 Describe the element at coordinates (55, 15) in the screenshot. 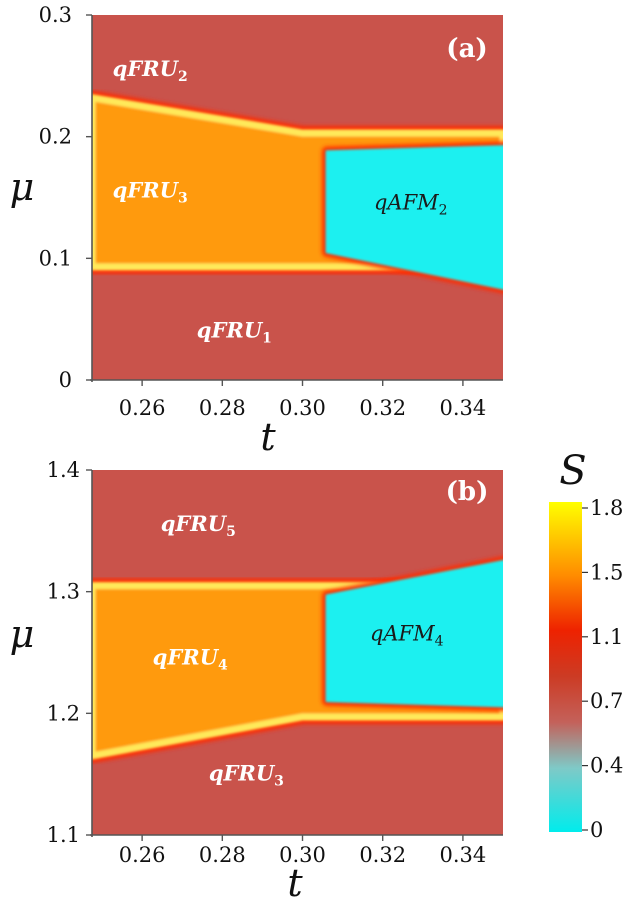

I see `y-tick-label: 0.3` at that location.